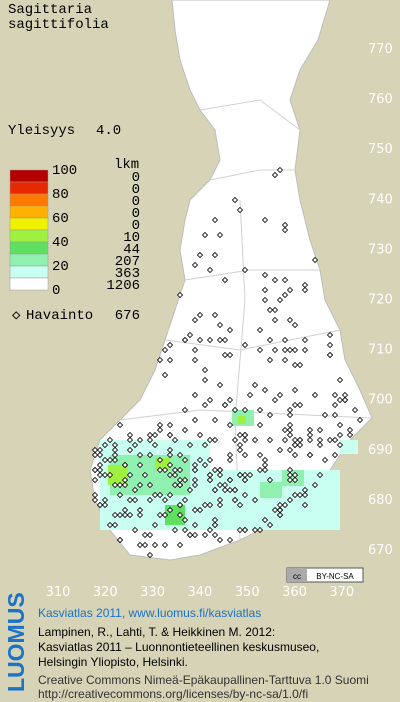 The image size is (400, 702). I want to click on northing-label: 750, so click(380, 149).